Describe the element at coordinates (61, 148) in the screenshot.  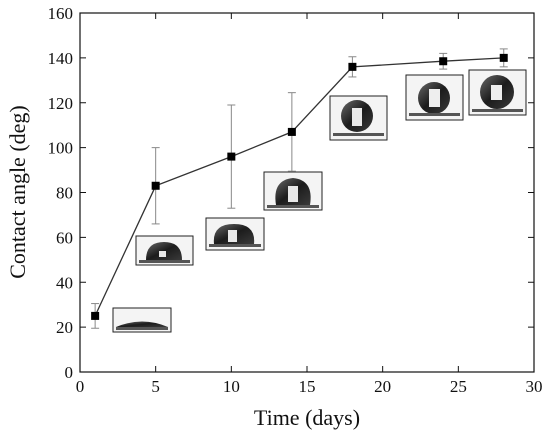
I see `y-tick-label: 100` at that location.